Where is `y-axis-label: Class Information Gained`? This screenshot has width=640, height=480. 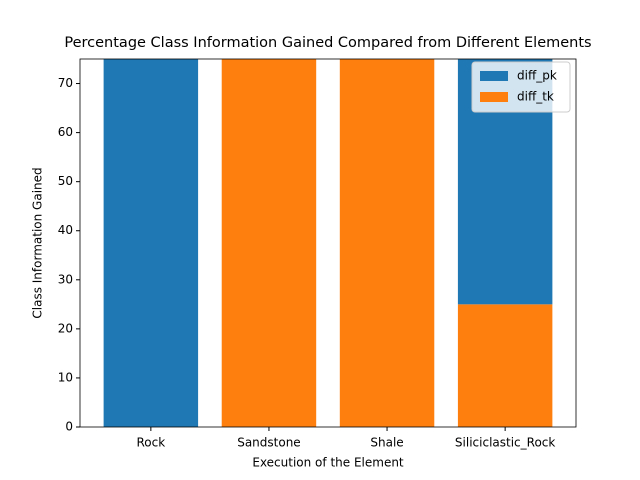 y-axis-label: Class Information Gained is located at coordinates (38, 242).